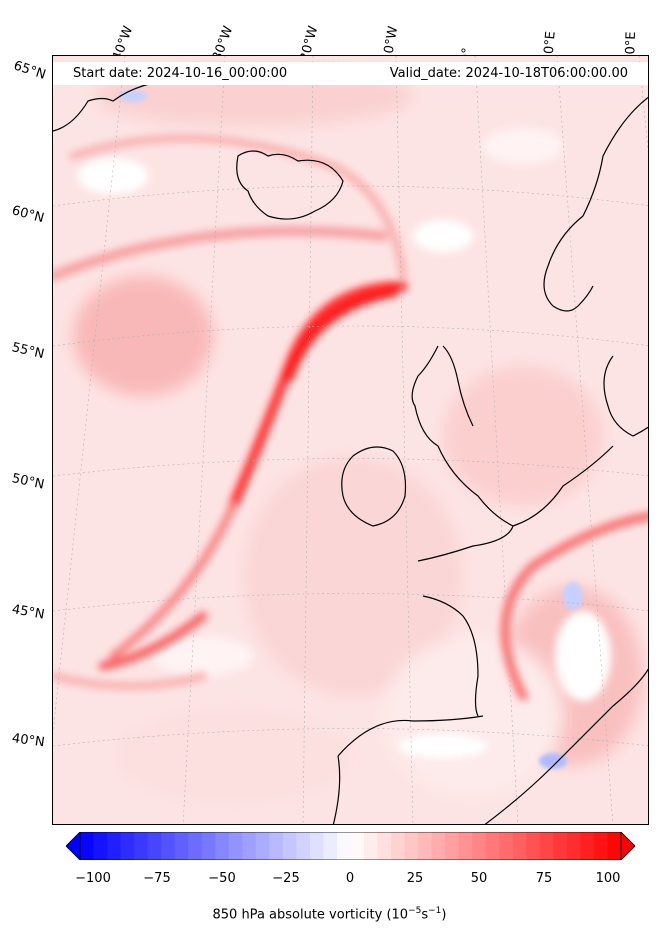 The height and width of the screenshot is (936, 659). Describe the element at coordinates (462, 453) in the screenshot. I see `great-britain-coast` at that location.